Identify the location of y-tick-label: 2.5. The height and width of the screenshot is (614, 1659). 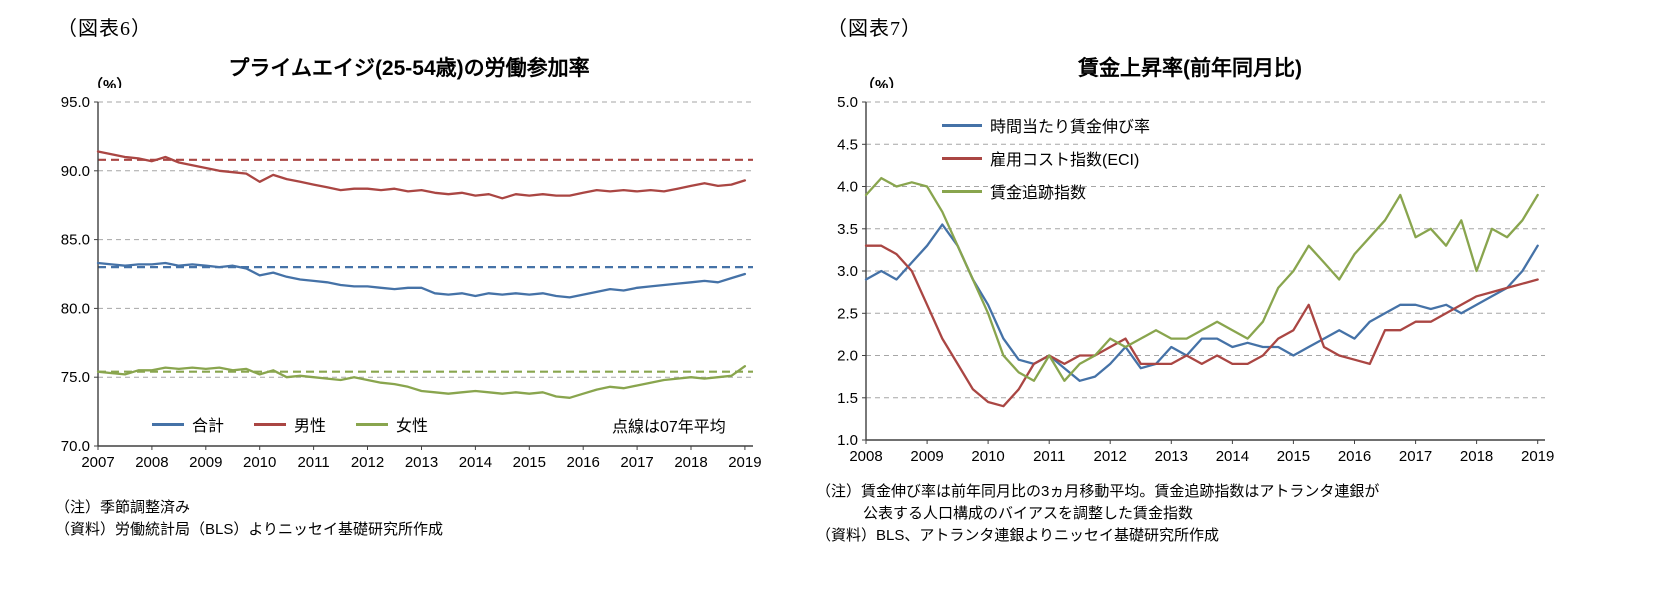
(847, 313).